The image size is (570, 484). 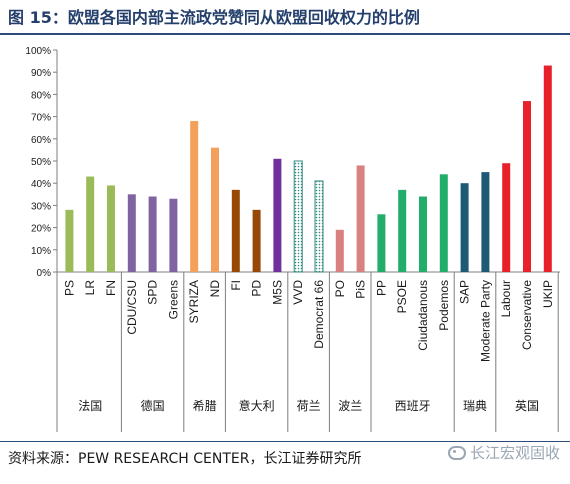 I want to click on country-label: 西班牙, so click(x=413, y=406).